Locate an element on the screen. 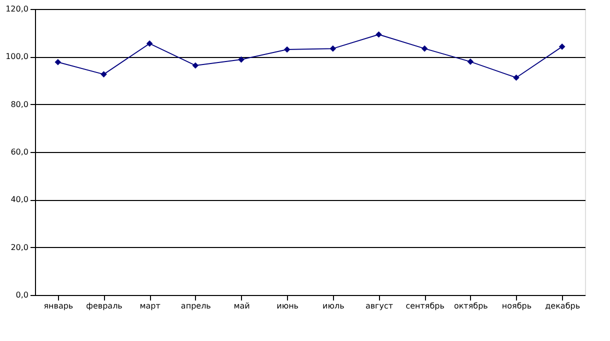  y-tick-label: 0,0 is located at coordinates (22, 295).